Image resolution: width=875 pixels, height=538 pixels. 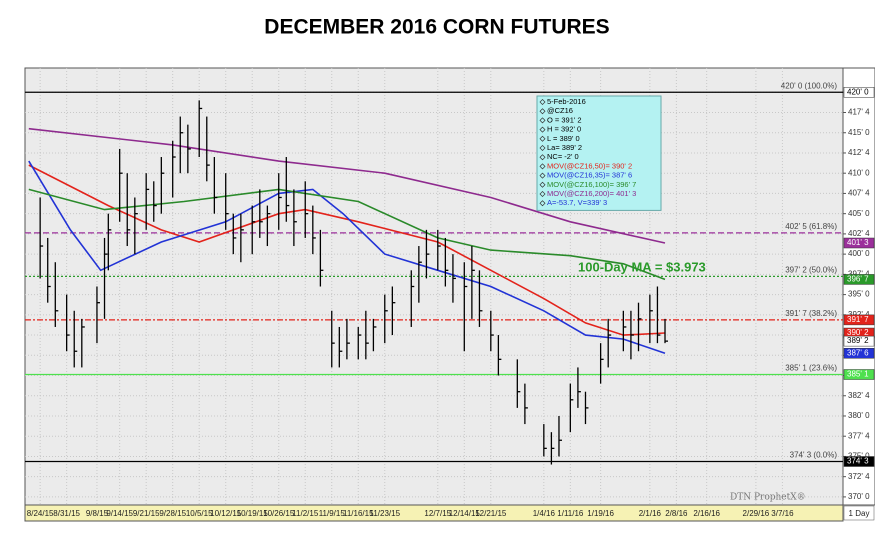 What do you see at coordinates (591, 193) in the screenshot?
I see `info-box-line: MOV(@CZ16,200)= 401' 3` at bounding box center [591, 193].